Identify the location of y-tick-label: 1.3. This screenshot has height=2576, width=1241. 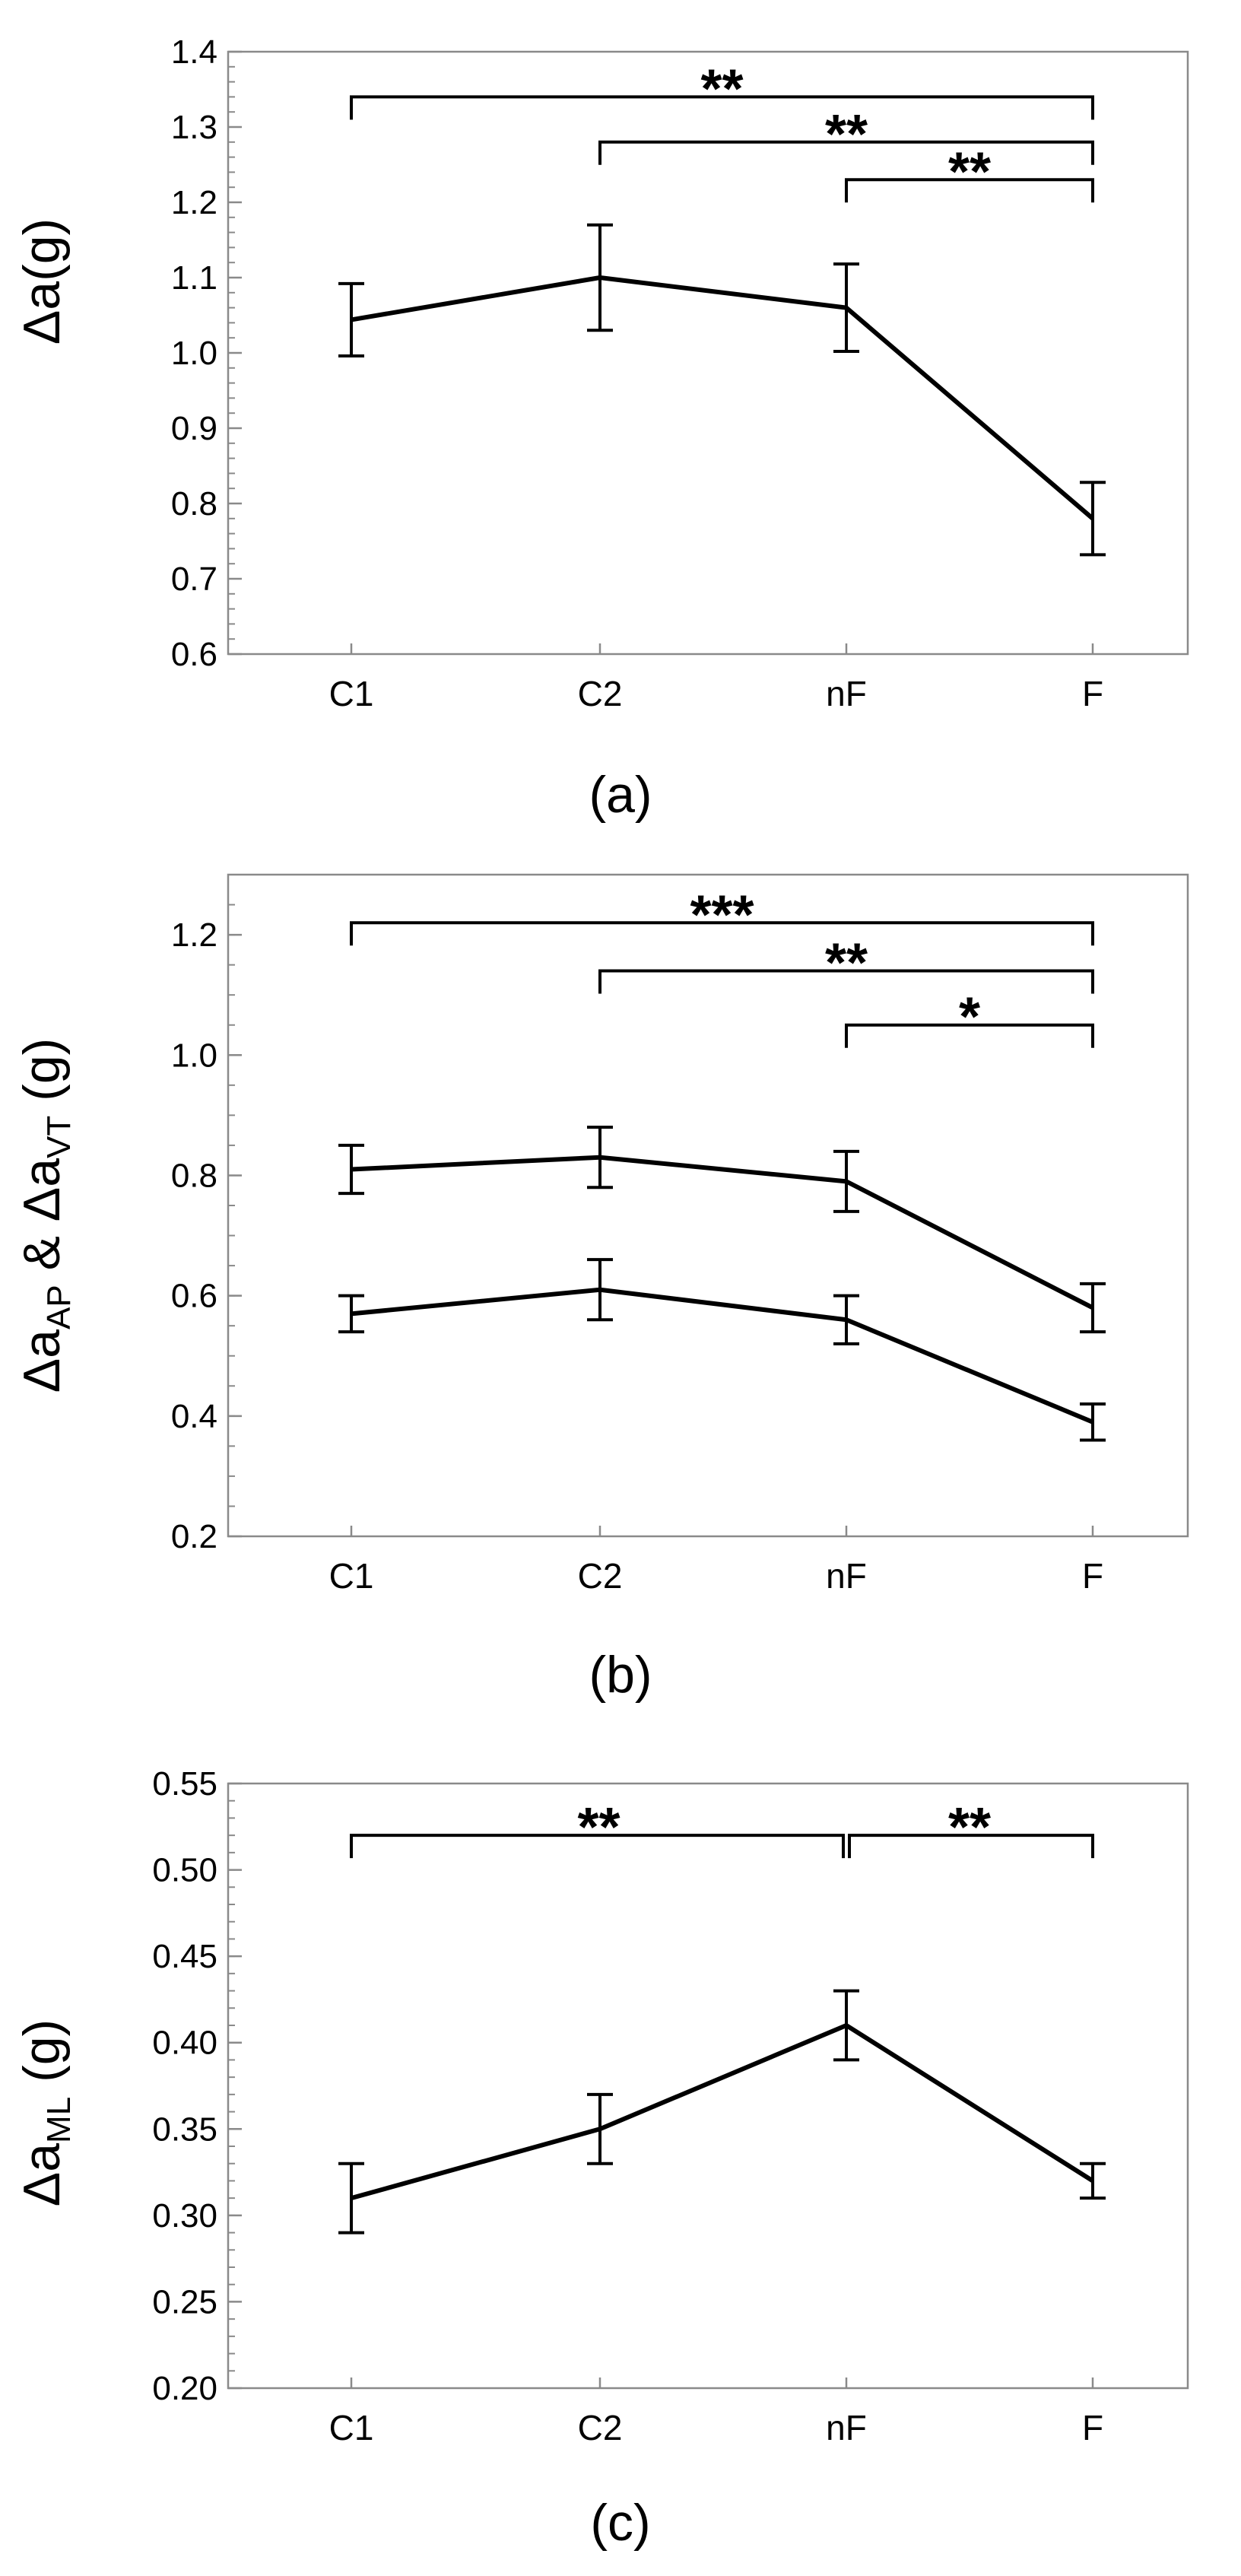
(194, 127).